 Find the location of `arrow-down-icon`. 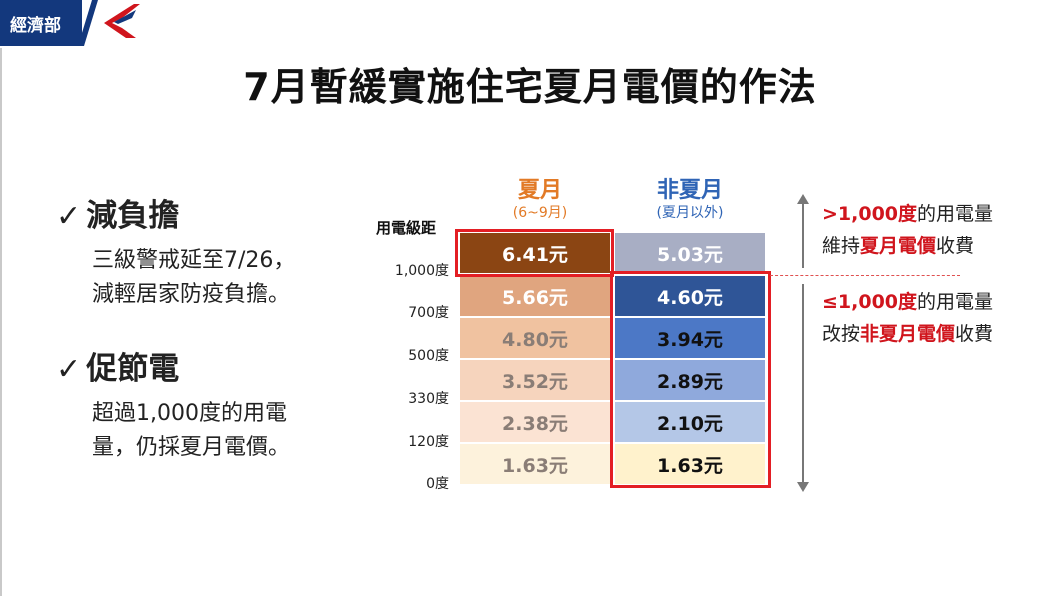

arrow-down-icon is located at coordinates (803, 487).